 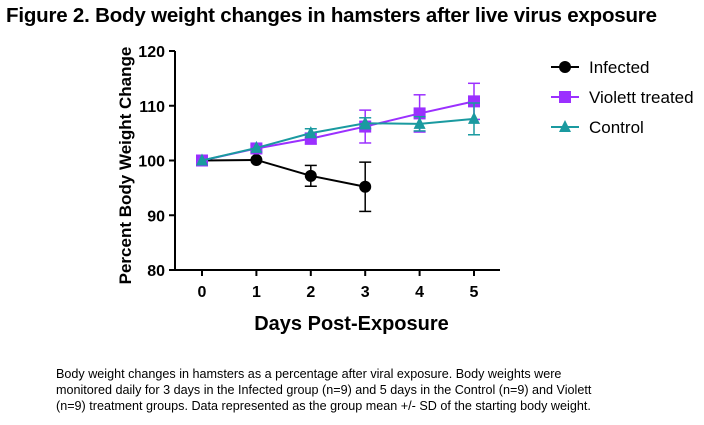 I want to click on x-axis-title: Days Post-Exposure, so click(x=351, y=324).